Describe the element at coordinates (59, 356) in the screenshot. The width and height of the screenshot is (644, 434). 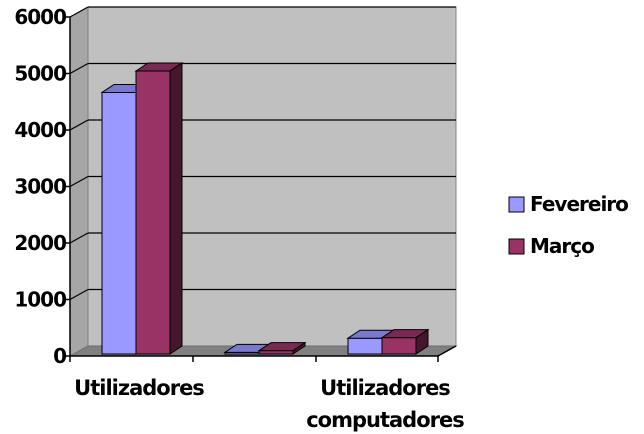
I see `y-tick-label: 0` at that location.